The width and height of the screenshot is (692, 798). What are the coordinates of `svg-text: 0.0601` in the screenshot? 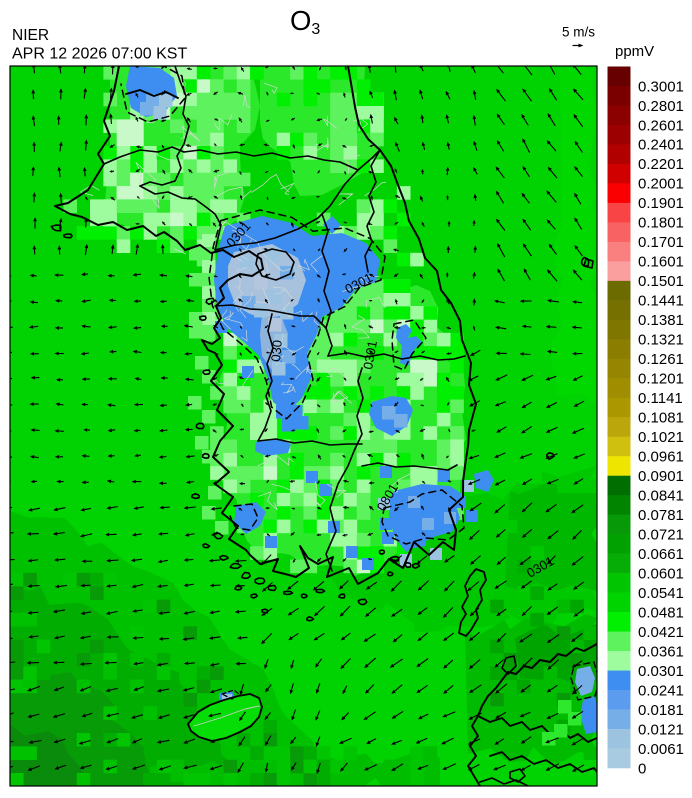 It's located at (661, 573).